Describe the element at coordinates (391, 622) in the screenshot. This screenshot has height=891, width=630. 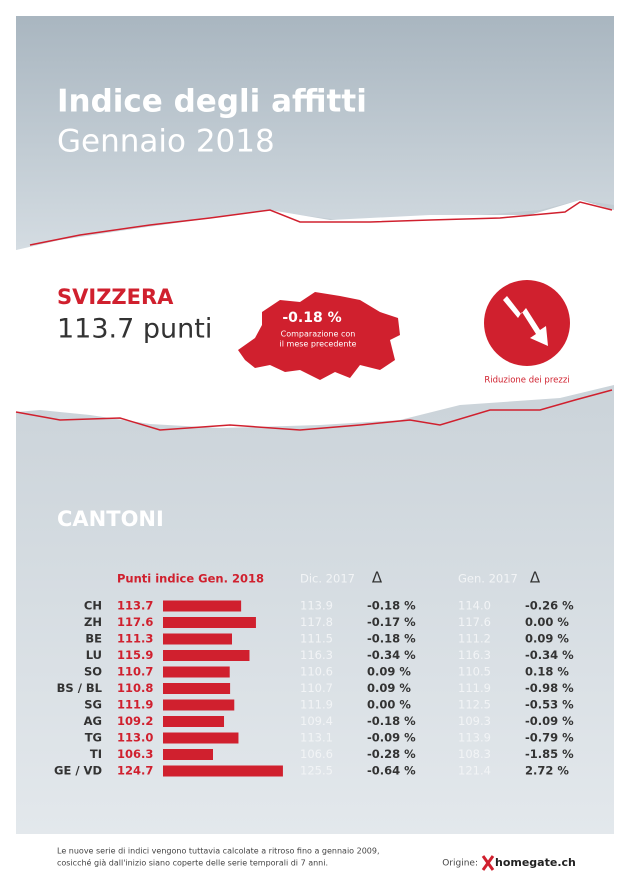
I see `delta-month: -0.17 %` at that location.